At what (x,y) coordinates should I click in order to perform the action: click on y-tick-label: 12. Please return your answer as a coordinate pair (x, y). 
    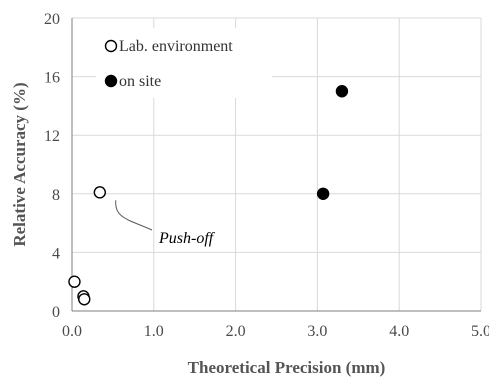
    Looking at the image, I should click on (52, 136).